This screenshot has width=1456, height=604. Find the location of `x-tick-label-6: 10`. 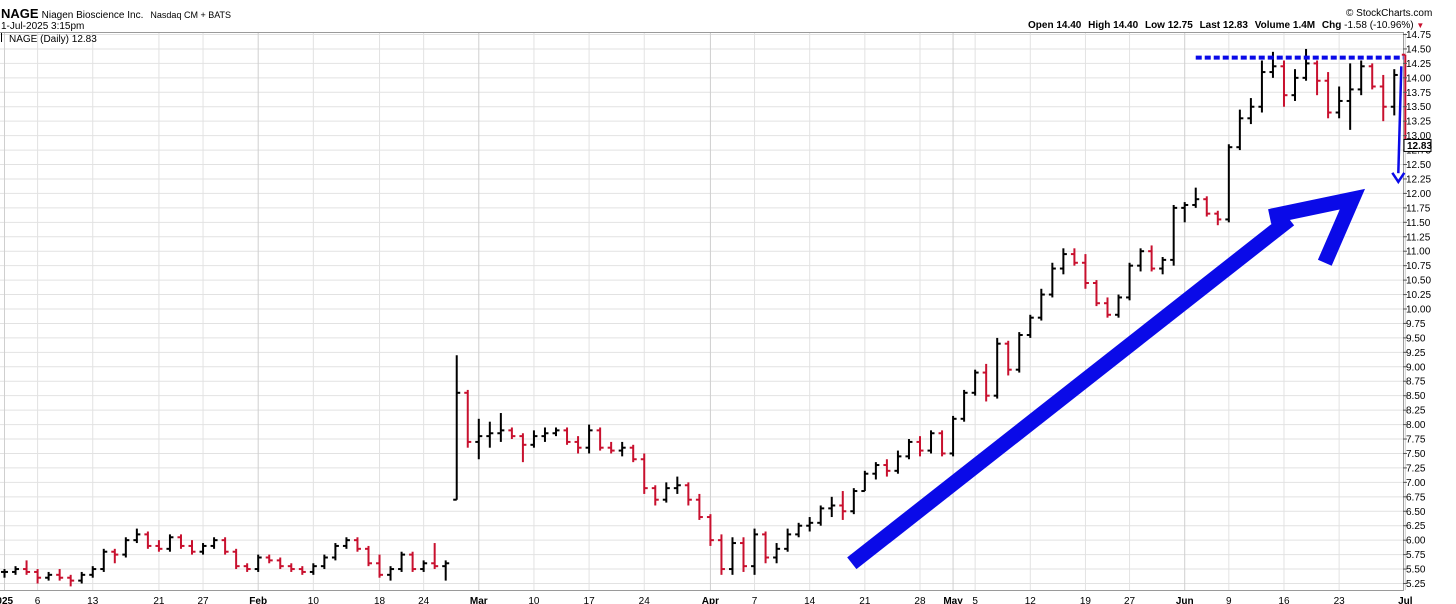

x-tick-label-6: 10 is located at coordinates (314, 600).